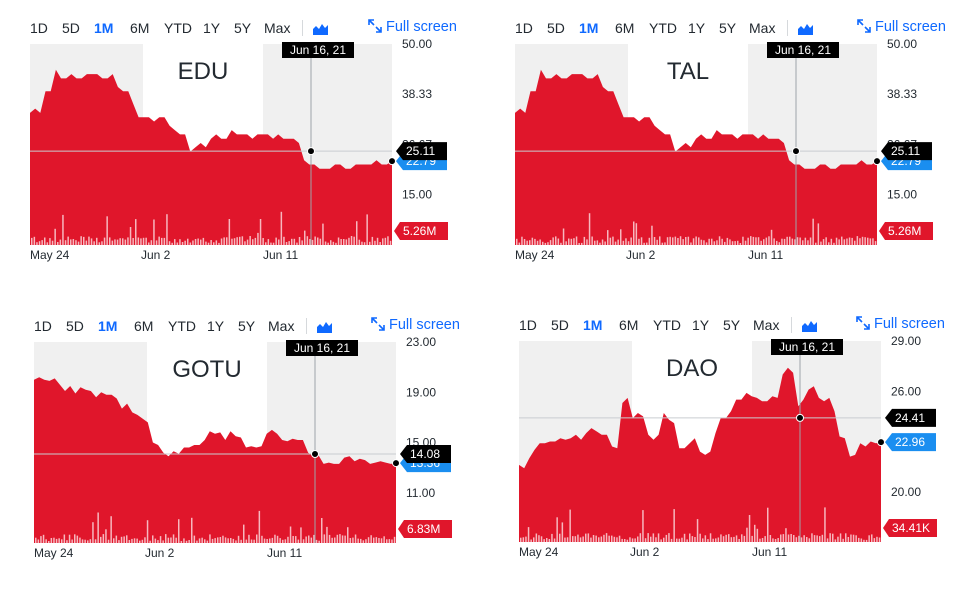 This screenshot has width=974, height=594. Describe the element at coordinates (906, 492) in the screenshot. I see `y-tick-label: 20.00` at that location.